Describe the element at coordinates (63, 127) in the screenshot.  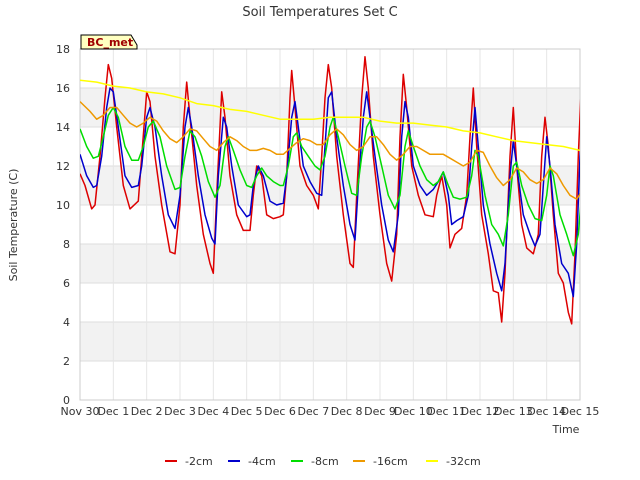
I see `y-tick-label: 14` at that location.